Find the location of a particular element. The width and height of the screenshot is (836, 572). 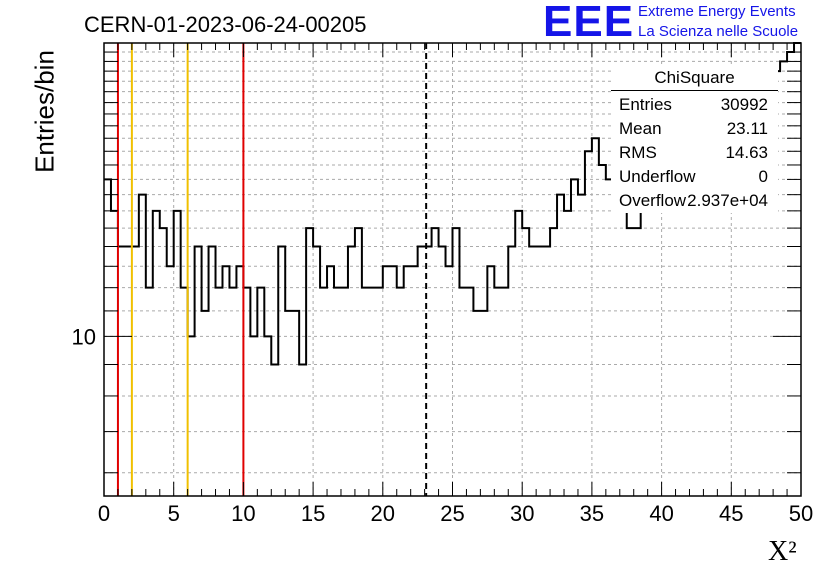

x-axis-label: X² is located at coordinates (782, 551).